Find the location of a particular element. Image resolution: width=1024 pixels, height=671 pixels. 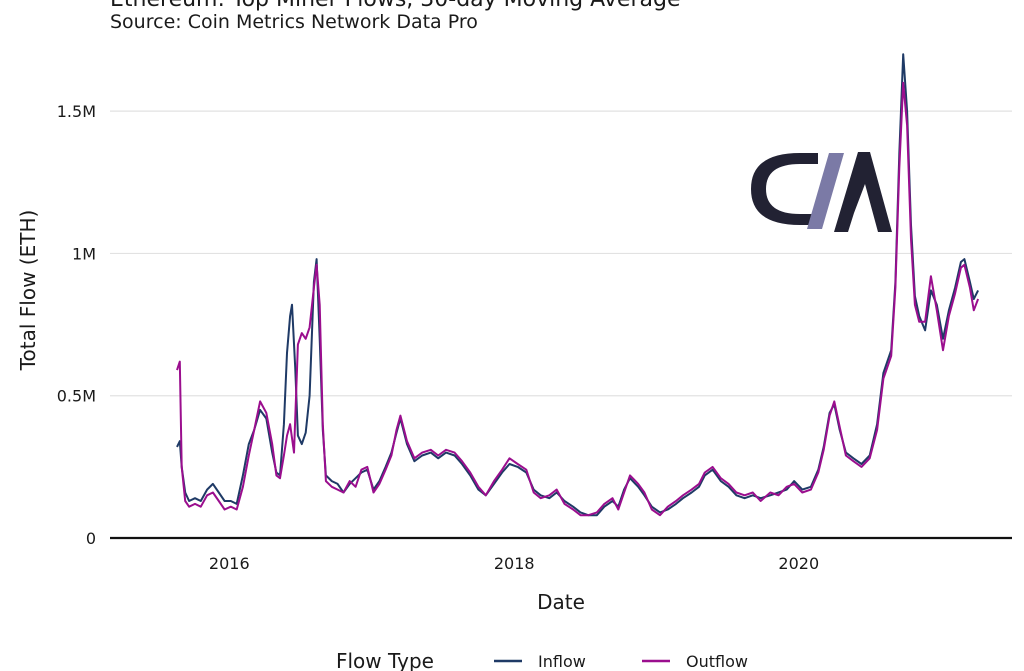

y-tick-label: 0 is located at coordinates (91, 538).